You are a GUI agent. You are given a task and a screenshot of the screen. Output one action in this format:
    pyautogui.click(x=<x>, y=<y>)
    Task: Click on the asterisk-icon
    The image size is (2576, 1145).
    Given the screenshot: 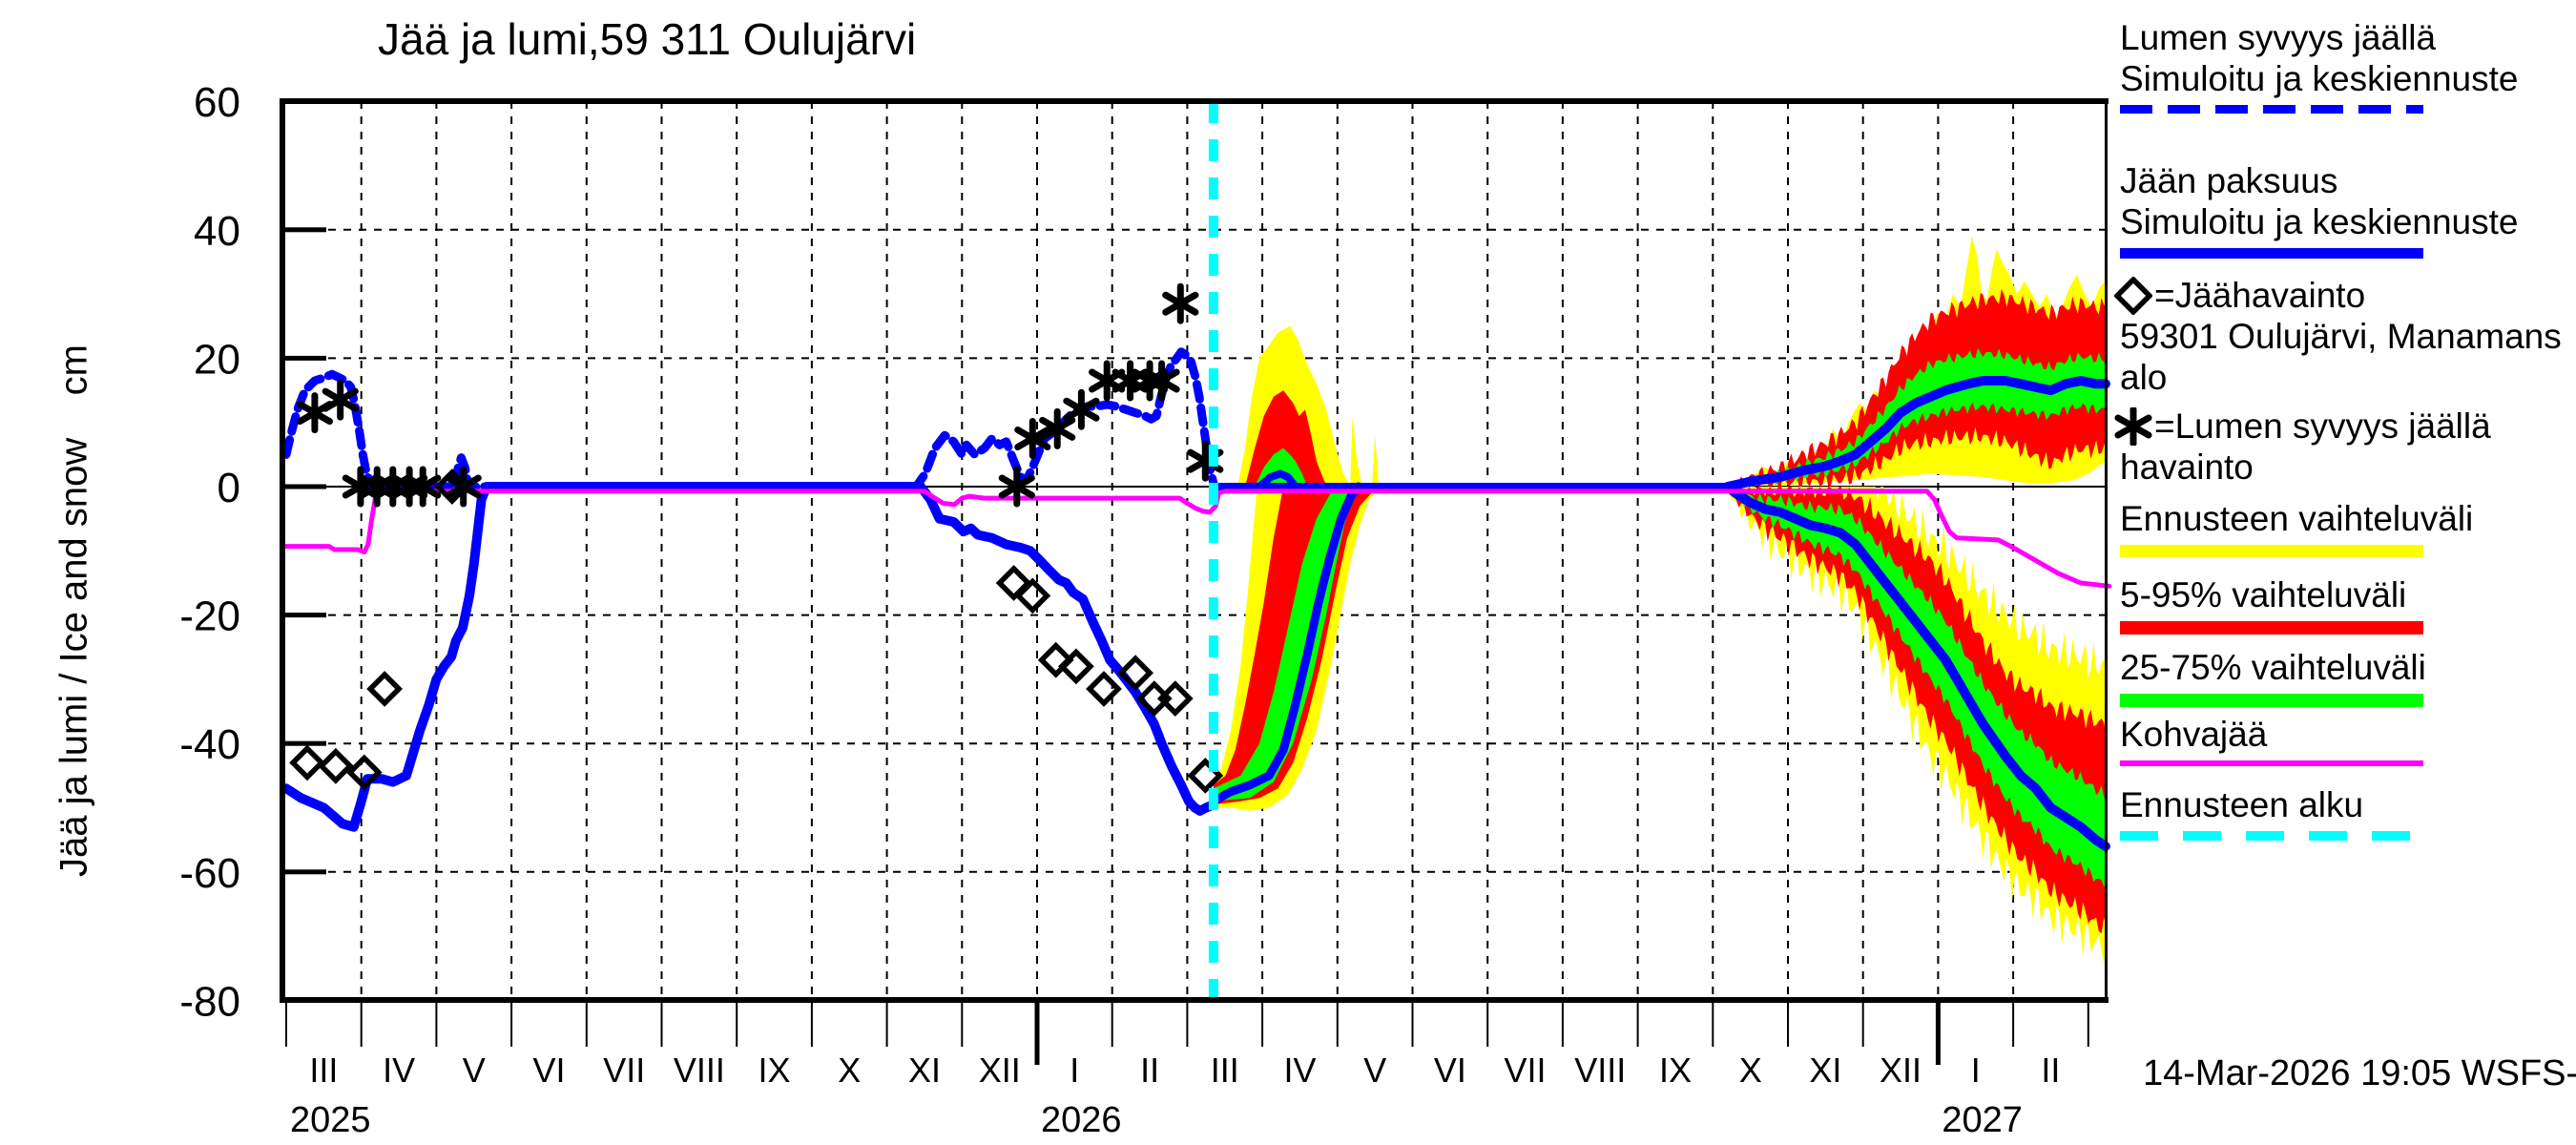 What is the action you would take?
    pyautogui.click(x=2133, y=426)
    